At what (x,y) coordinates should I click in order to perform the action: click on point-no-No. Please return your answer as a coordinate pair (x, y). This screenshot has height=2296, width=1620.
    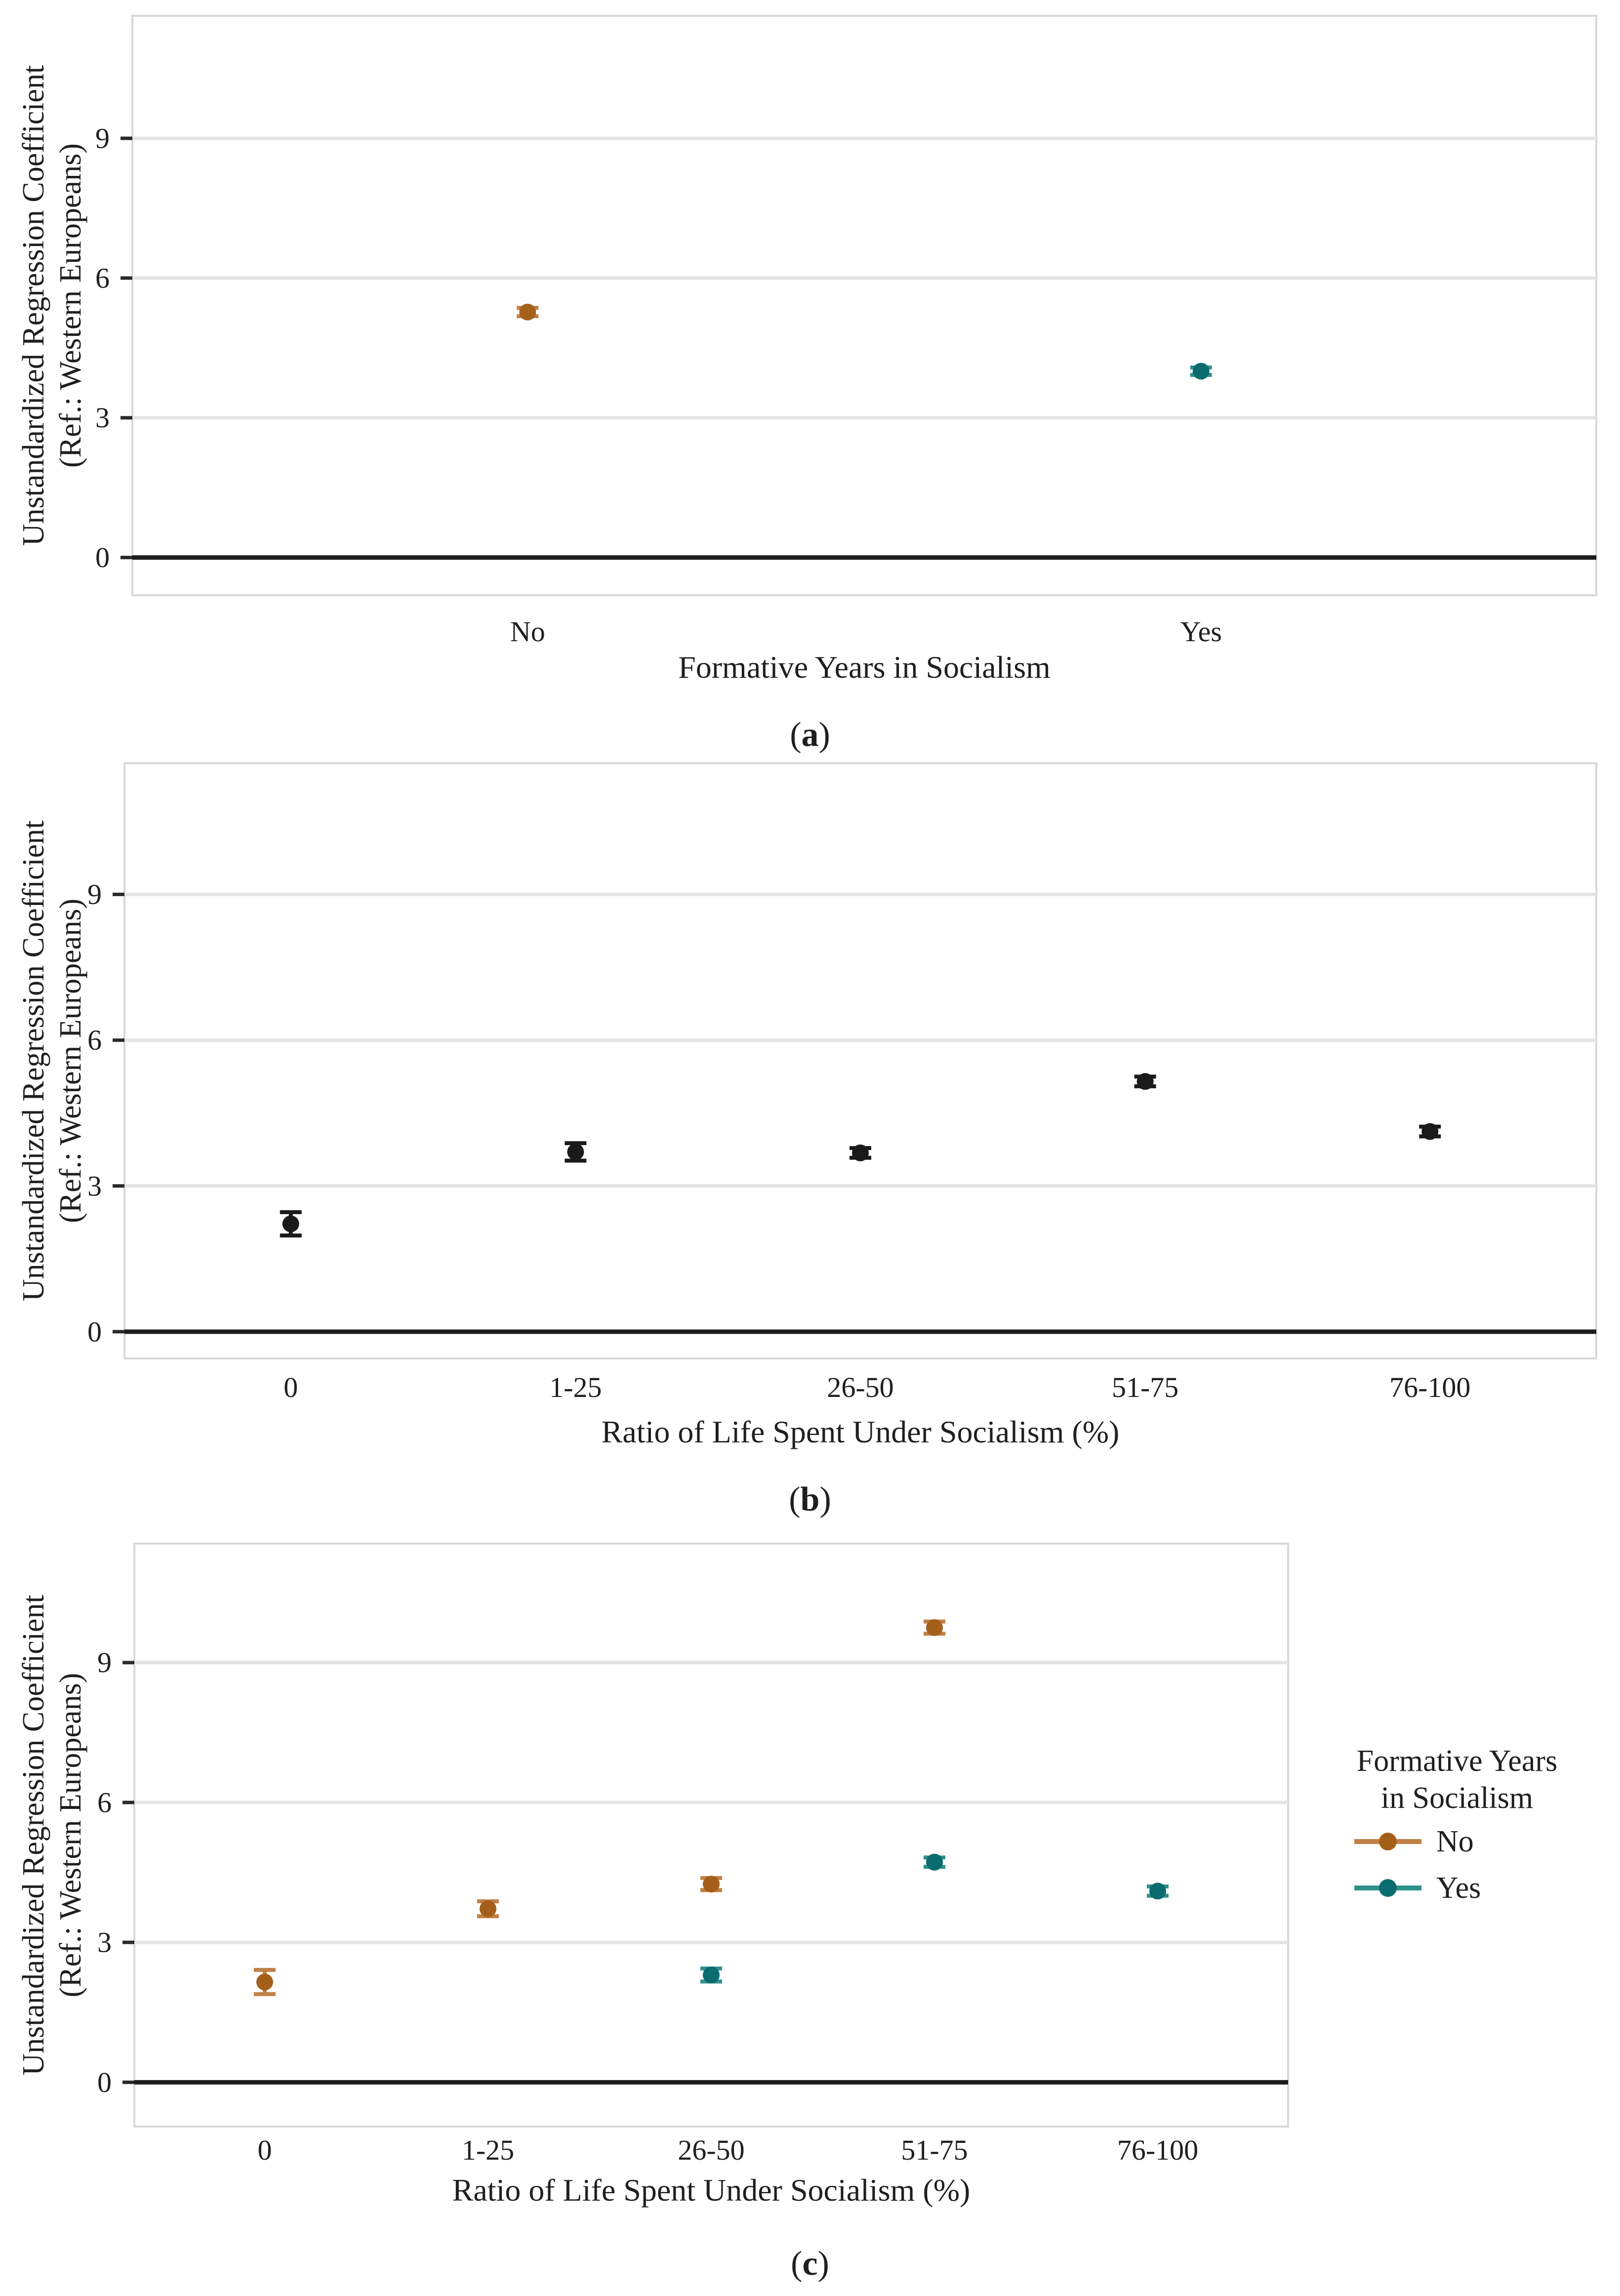
    Looking at the image, I should click on (528, 312).